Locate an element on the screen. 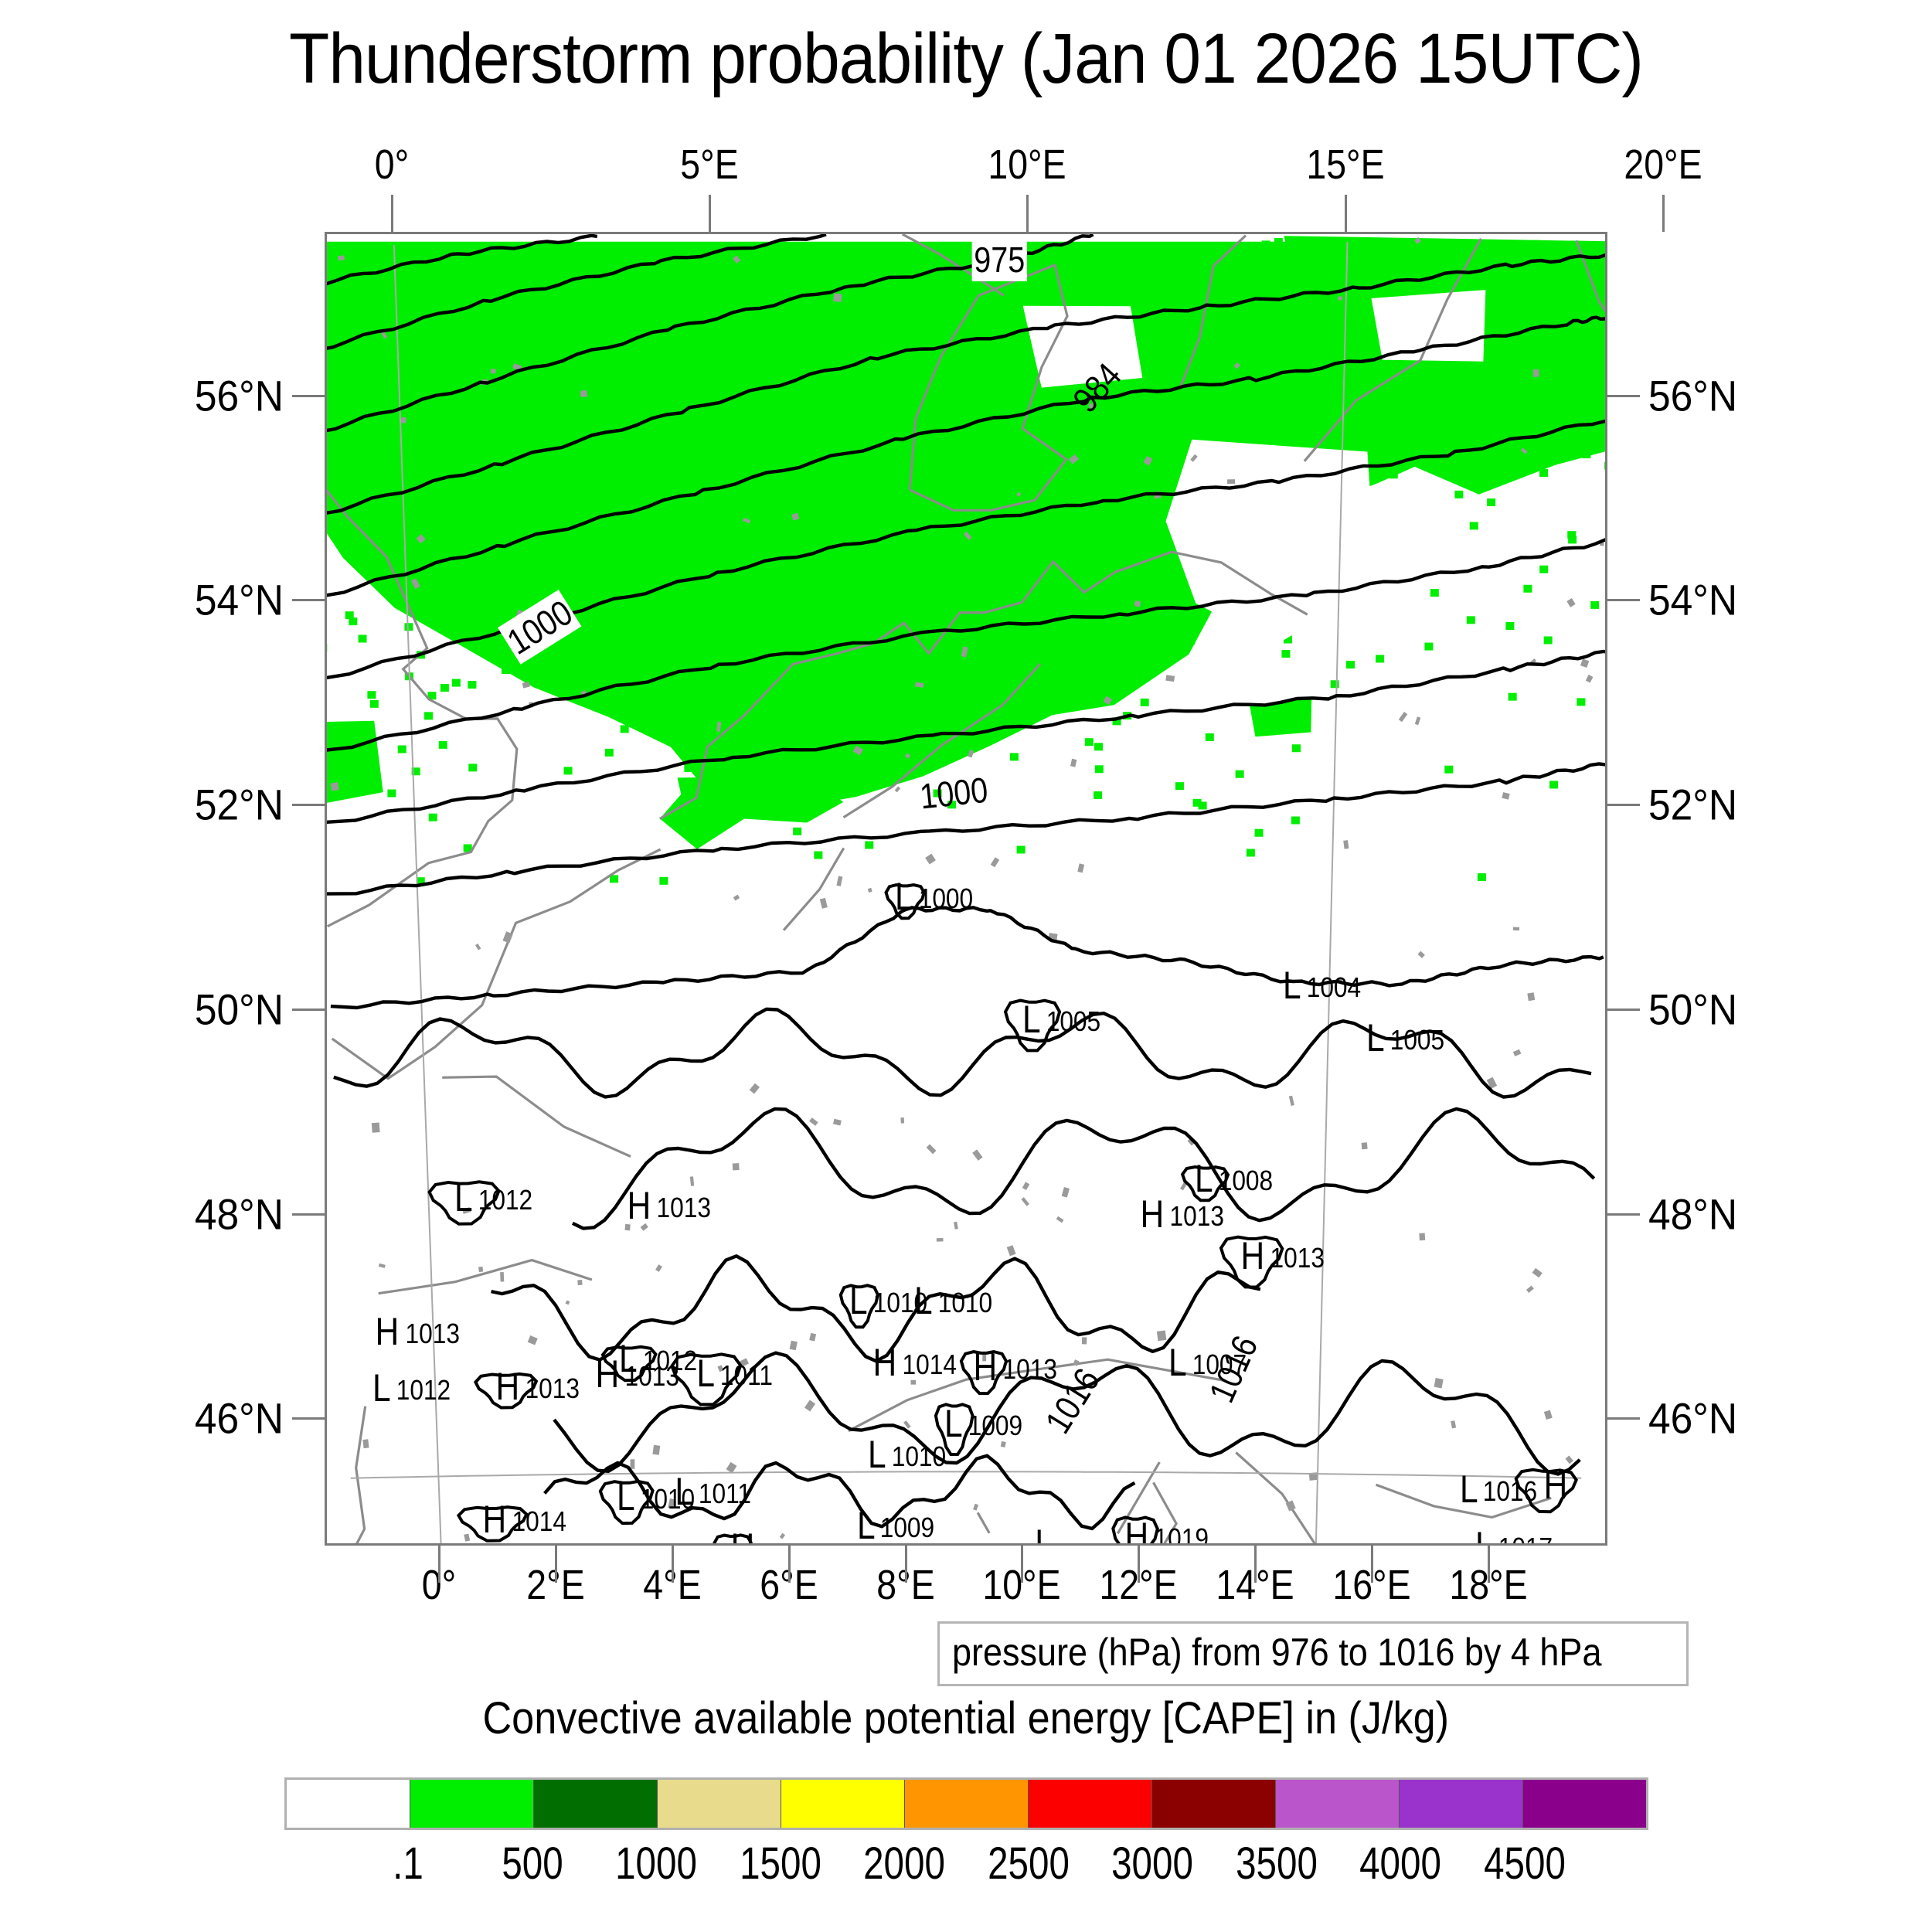 This screenshot has width=1932, height=1932. colorbar-tick: 4000 is located at coordinates (1400, 1864).